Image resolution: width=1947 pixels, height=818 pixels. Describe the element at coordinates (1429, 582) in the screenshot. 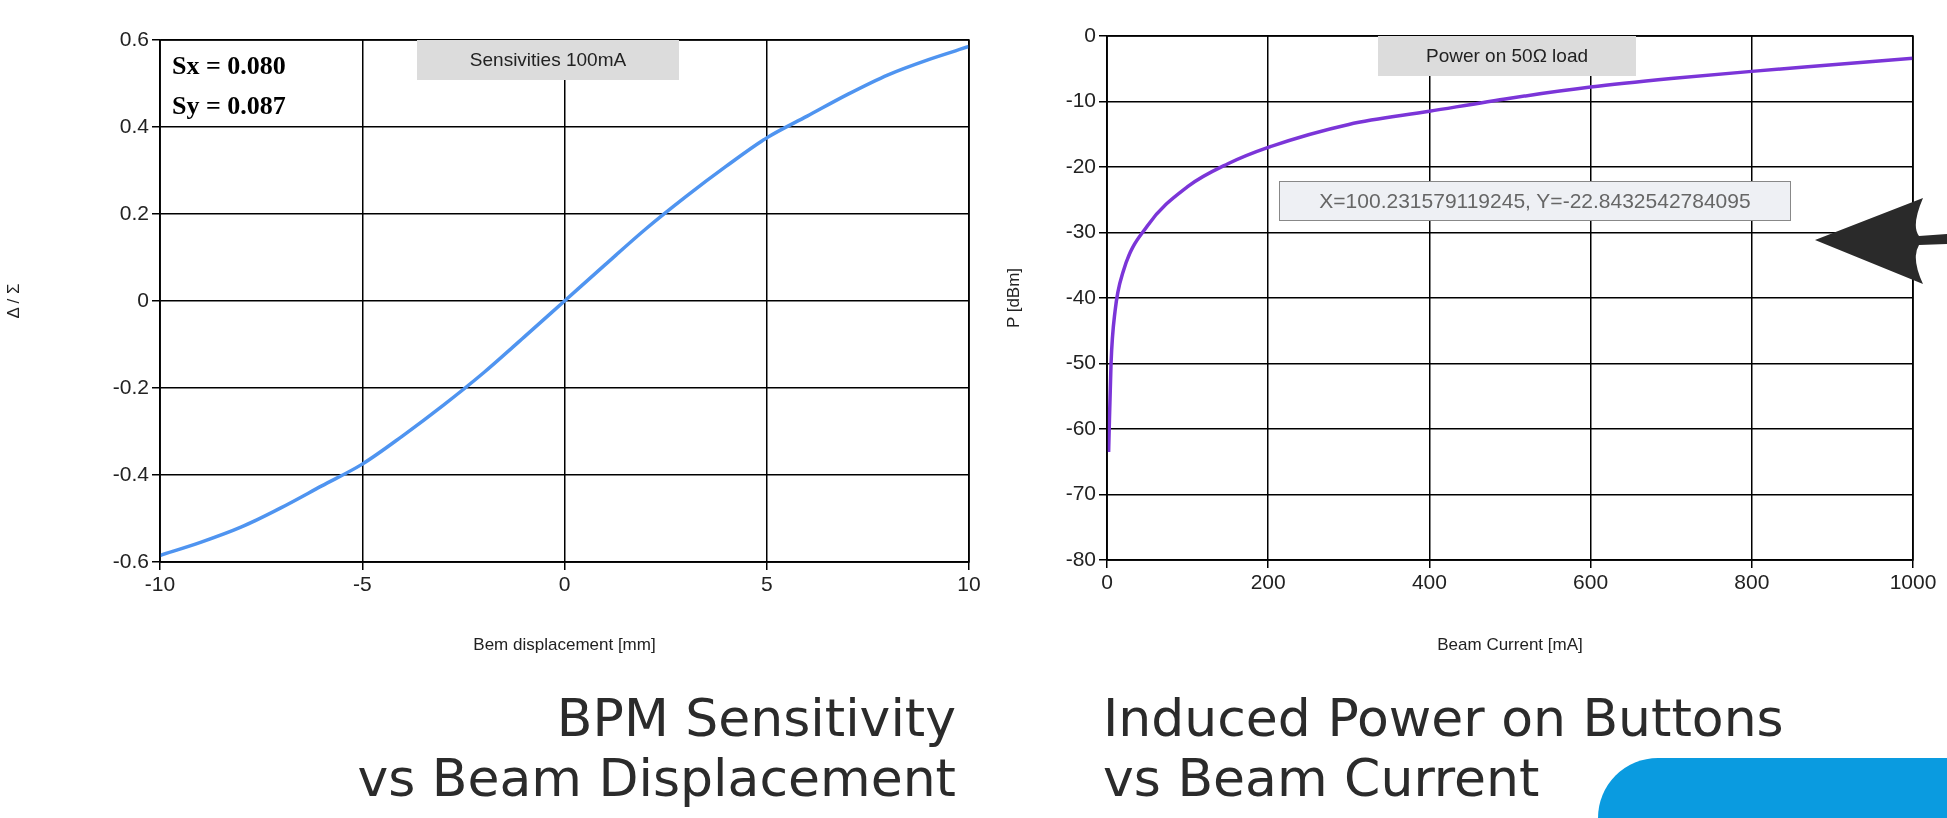

I see `x-tick-label: 400` at that location.